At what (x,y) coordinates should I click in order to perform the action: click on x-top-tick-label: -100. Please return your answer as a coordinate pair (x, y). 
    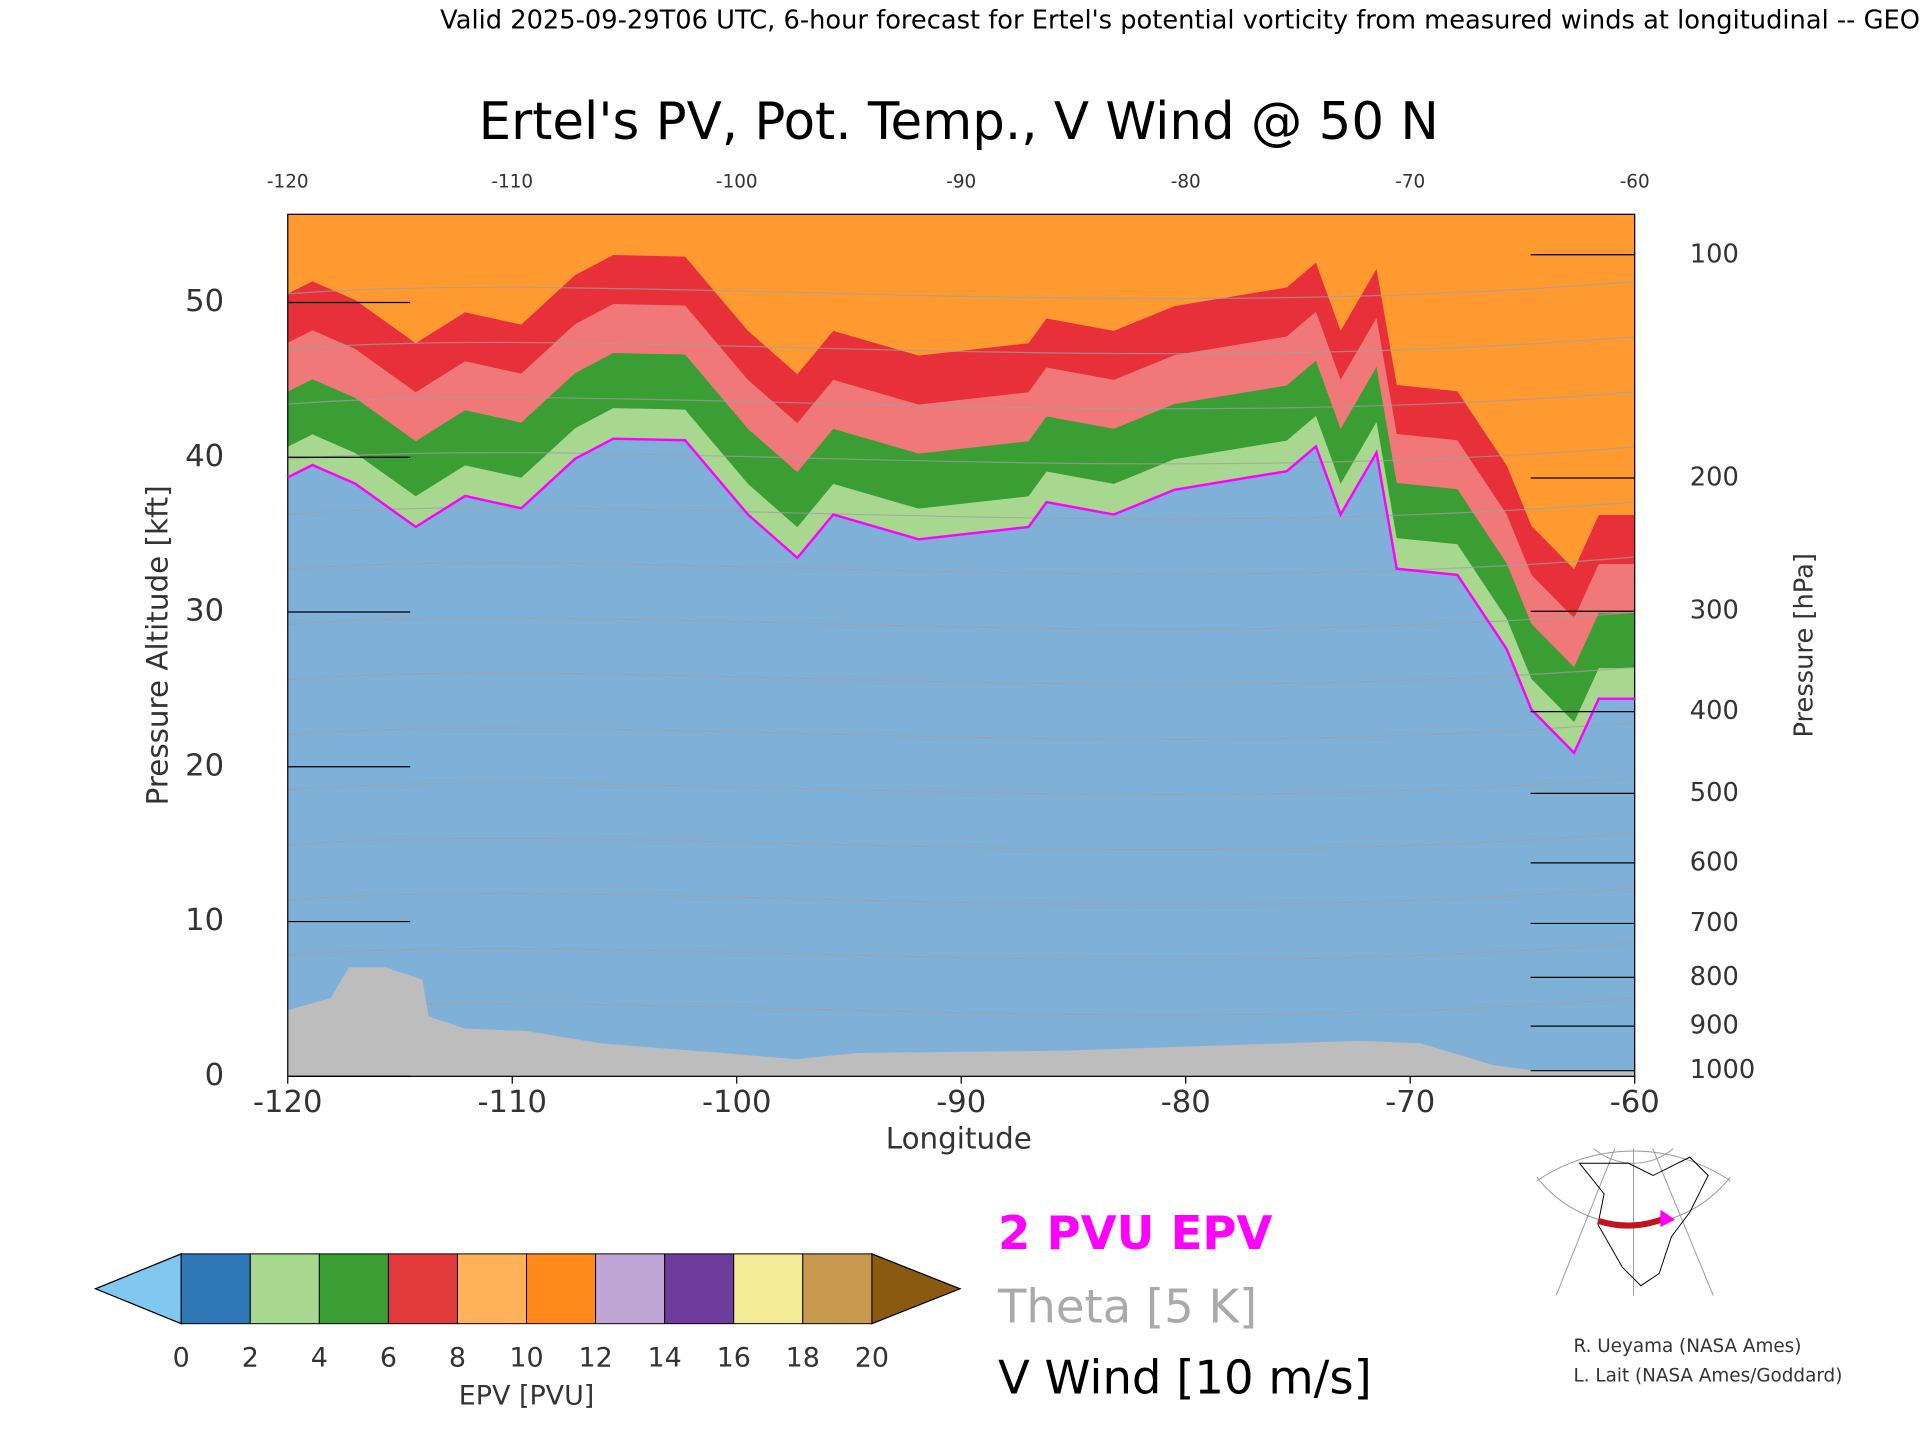
    Looking at the image, I should click on (737, 181).